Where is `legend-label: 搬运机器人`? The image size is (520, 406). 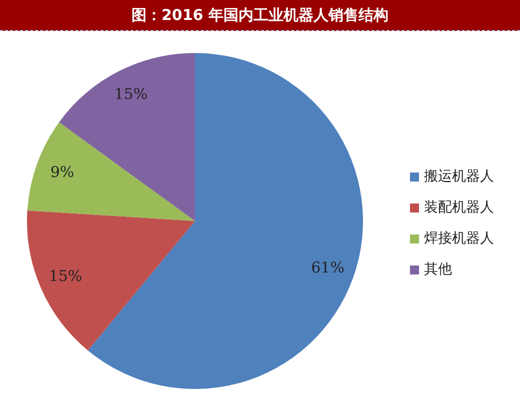 legend-label: 搬运机器人 is located at coordinates (459, 176).